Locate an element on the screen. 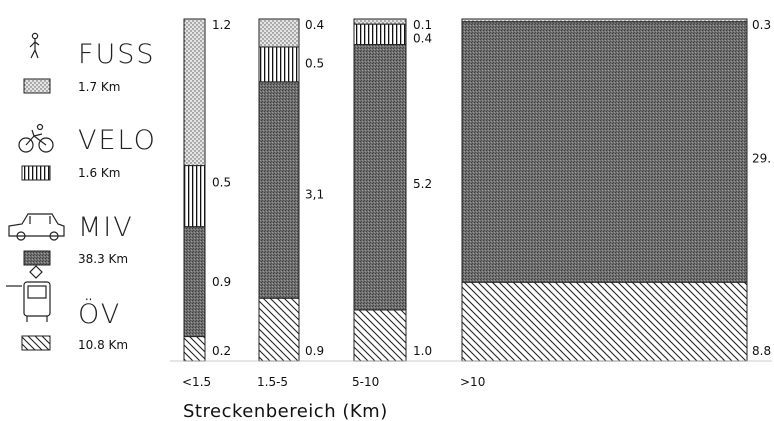  legend-swatch-fuss is located at coordinates (37, 86).